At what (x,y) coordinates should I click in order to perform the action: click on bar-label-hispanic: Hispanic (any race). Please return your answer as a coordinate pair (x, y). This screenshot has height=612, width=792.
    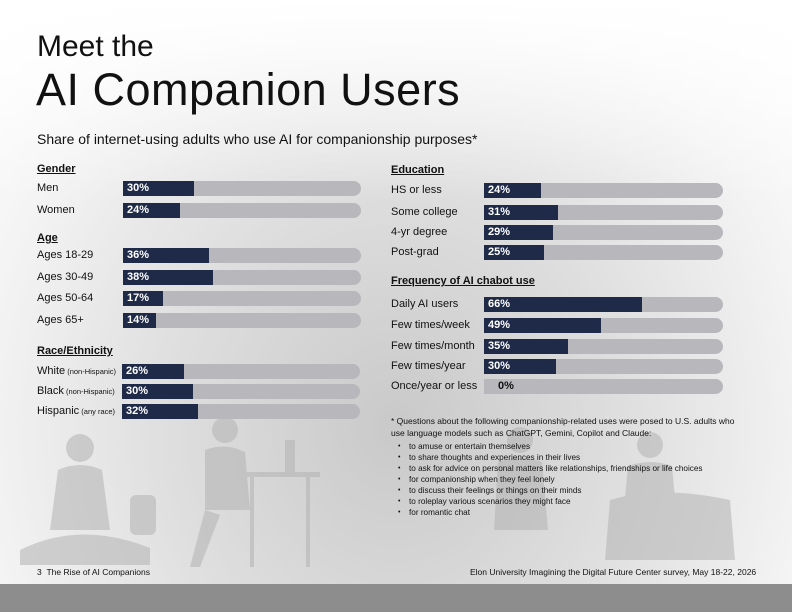
    Looking at the image, I should click on (76, 411).